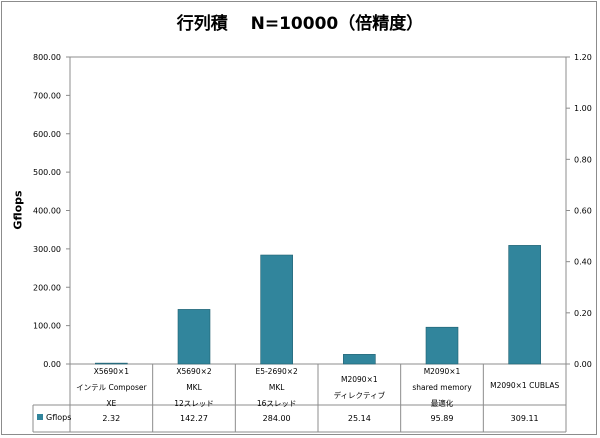 The height and width of the screenshot is (438, 600). Describe the element at coordinates (194, 371) in the screenshot. I see `category-label: X5690×2` at that location.